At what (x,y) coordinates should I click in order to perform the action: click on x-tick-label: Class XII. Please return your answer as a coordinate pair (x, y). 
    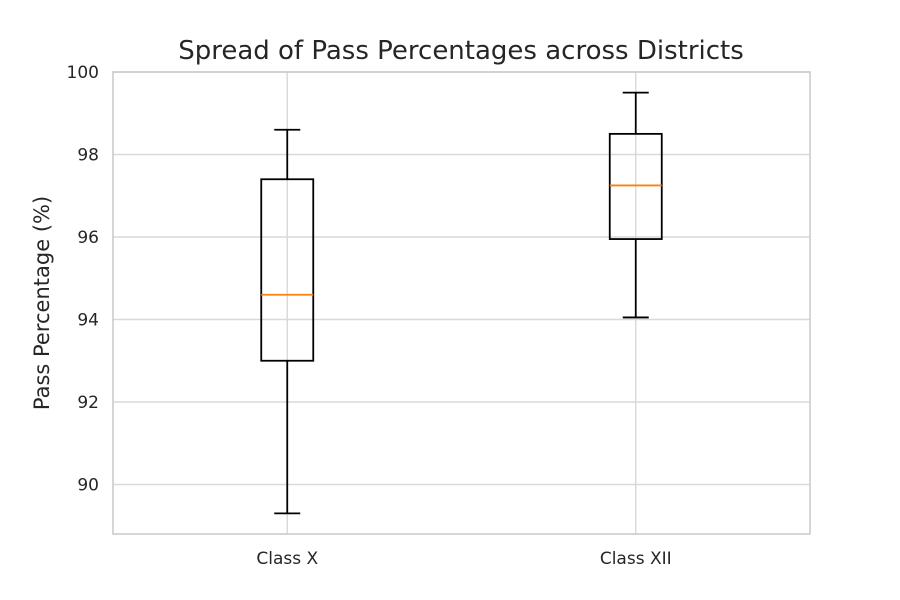
    Looking at the image, I should click on (636, 559).